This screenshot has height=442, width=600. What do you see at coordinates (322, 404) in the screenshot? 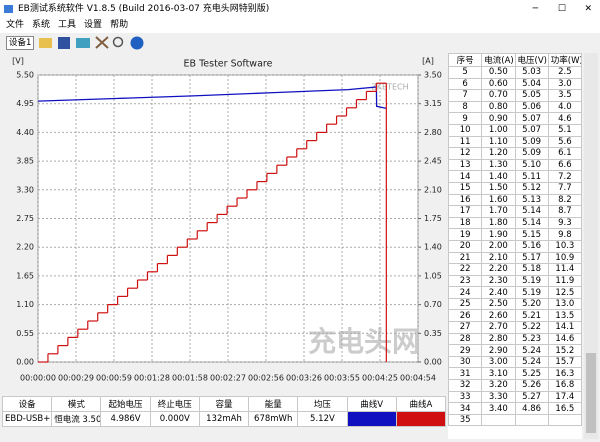
I see `header-cell: 均压` at bounding box center [322, 404].